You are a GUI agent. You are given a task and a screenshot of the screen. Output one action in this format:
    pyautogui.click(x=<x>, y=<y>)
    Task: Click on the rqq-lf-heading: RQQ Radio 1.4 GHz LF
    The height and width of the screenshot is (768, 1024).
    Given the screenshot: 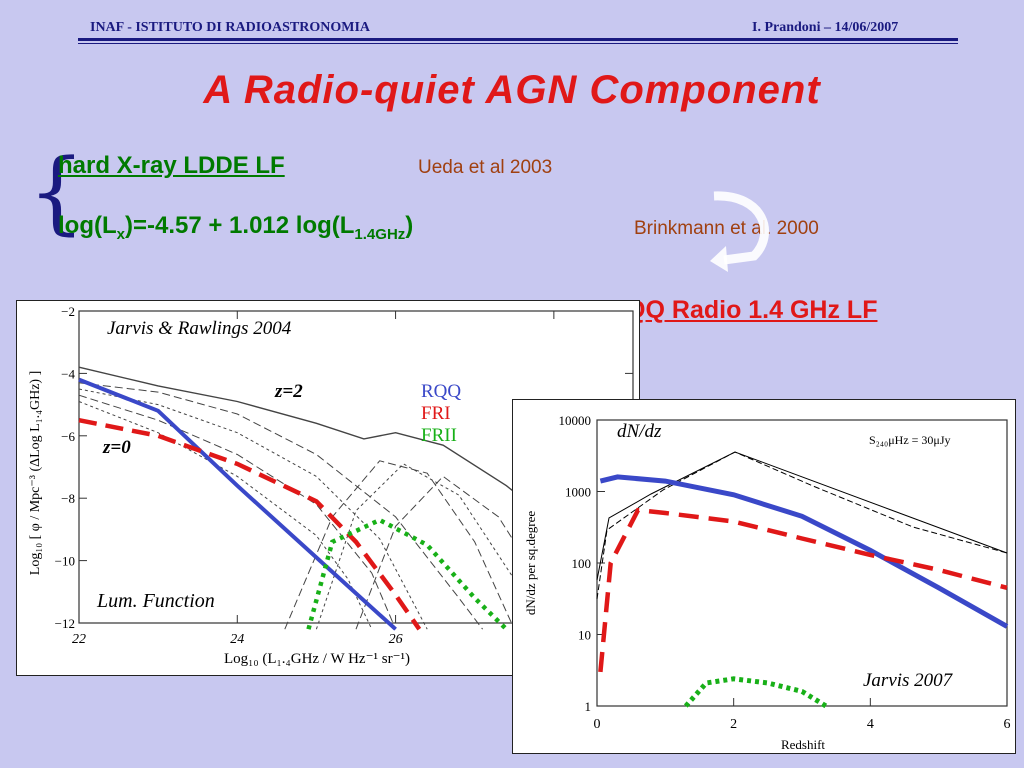 What is the action you would take?
    pyautogui.click(x=743, y=310)
    